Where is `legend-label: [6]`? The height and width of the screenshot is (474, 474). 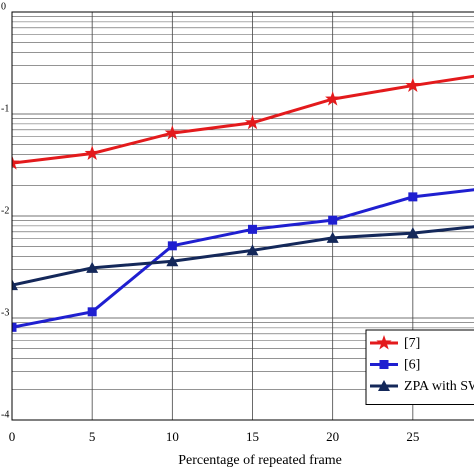 legend-label: [6] is located at coordinates (412, 365).